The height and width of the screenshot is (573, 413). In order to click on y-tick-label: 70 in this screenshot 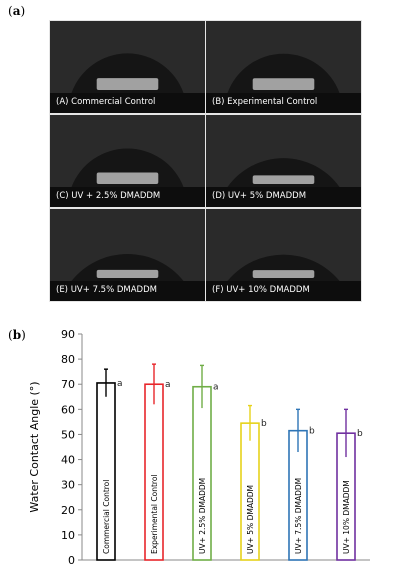, I will do `click(68, 384)`.